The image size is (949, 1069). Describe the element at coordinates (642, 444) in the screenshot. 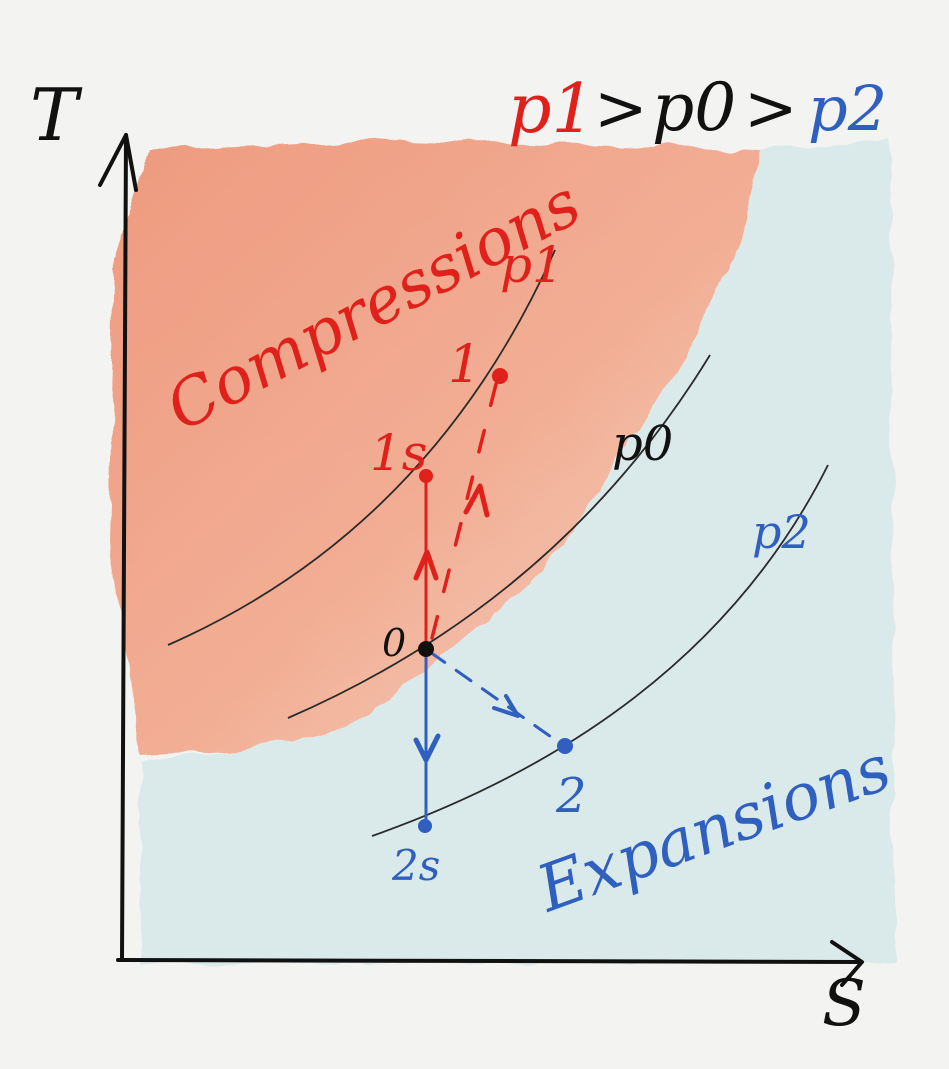

I see `isobar-p0-label: p0` at that location.